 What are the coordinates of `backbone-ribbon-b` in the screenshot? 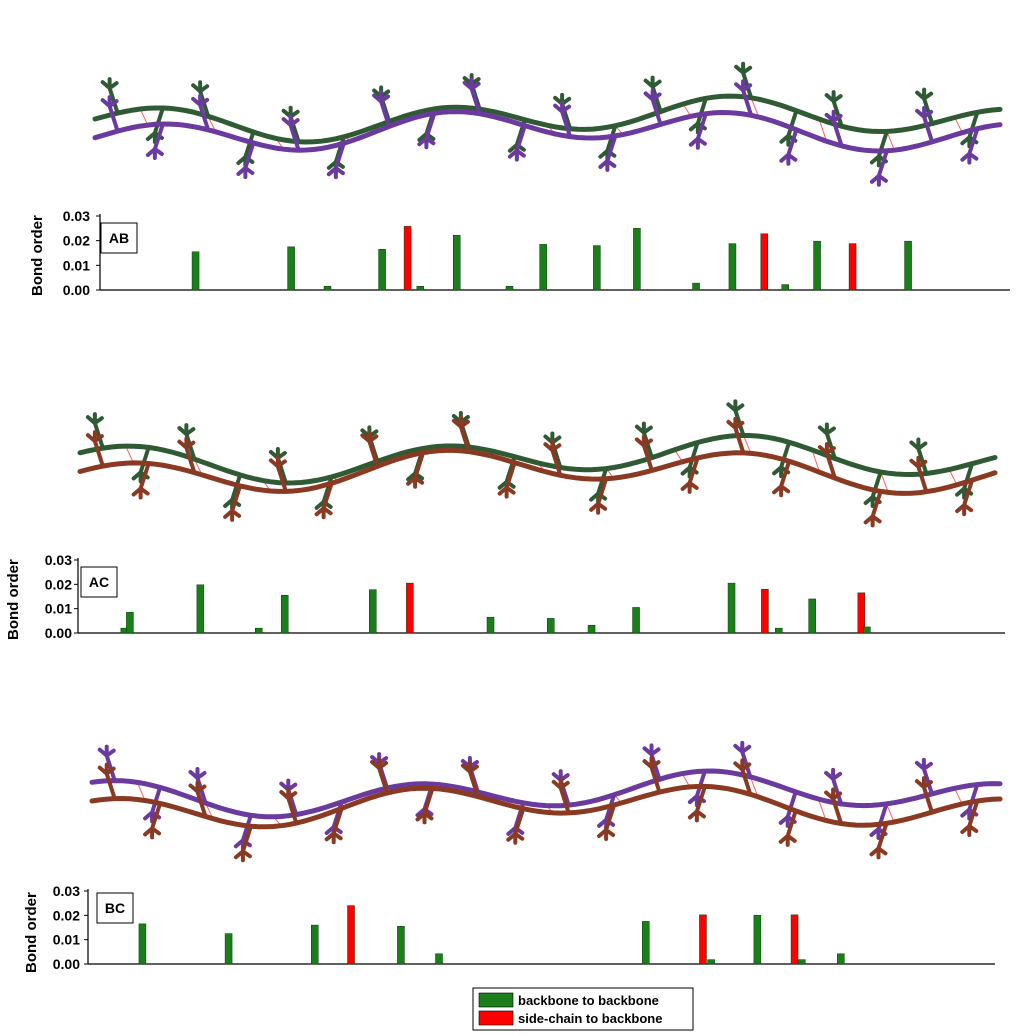 It's located at (546, 794).